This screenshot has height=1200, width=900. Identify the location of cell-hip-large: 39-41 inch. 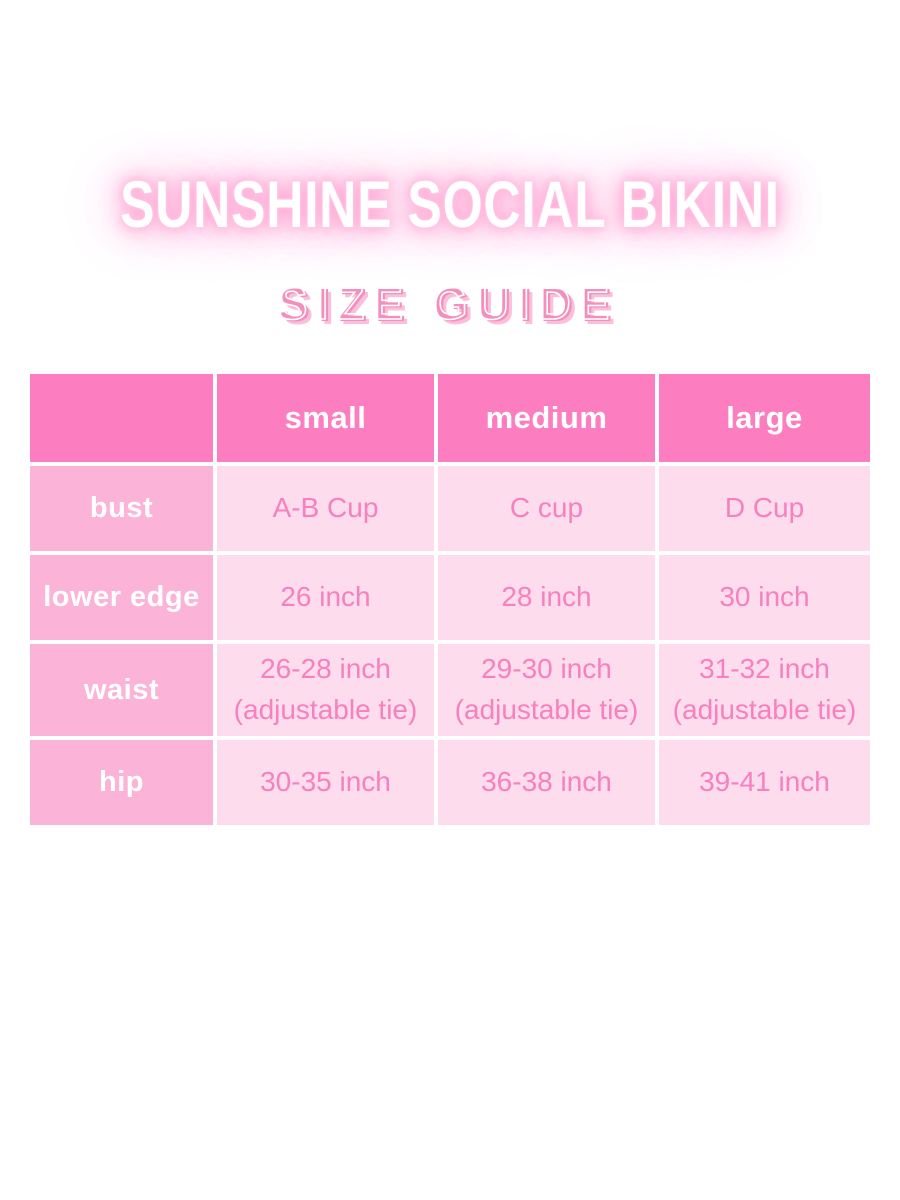
(764, 782).